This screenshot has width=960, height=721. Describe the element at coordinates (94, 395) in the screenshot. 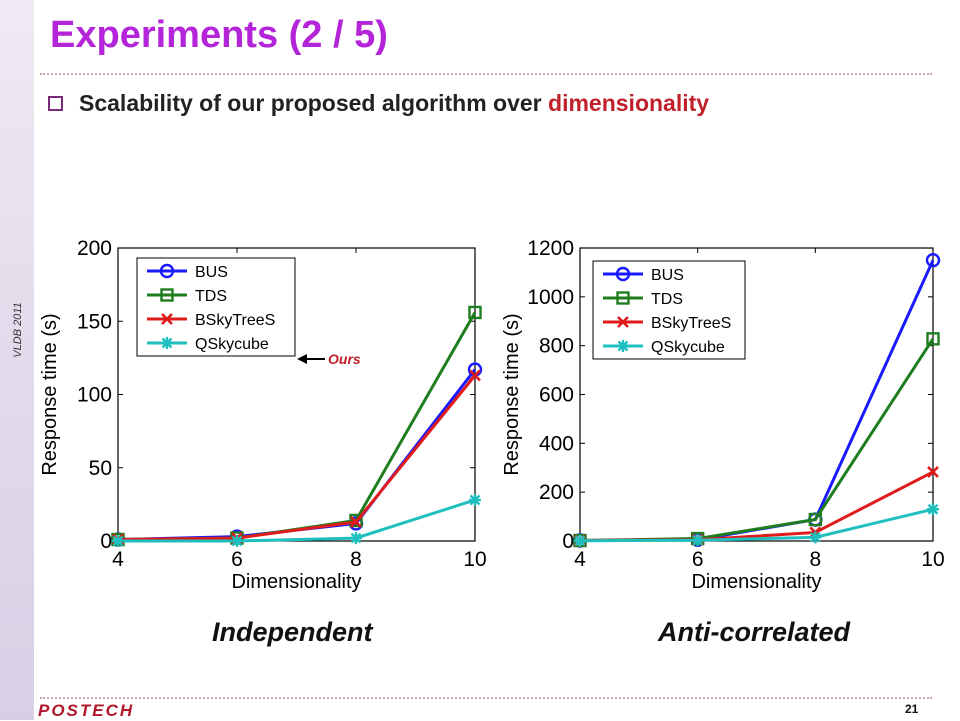

I see `chart1-ytick-label: 100` at that location.